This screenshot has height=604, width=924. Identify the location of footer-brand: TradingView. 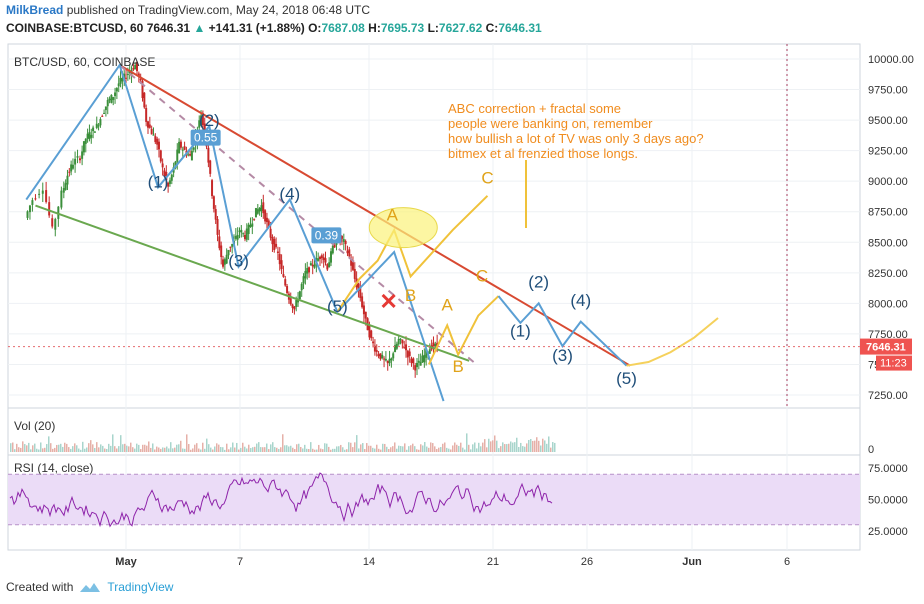
(140, 587).